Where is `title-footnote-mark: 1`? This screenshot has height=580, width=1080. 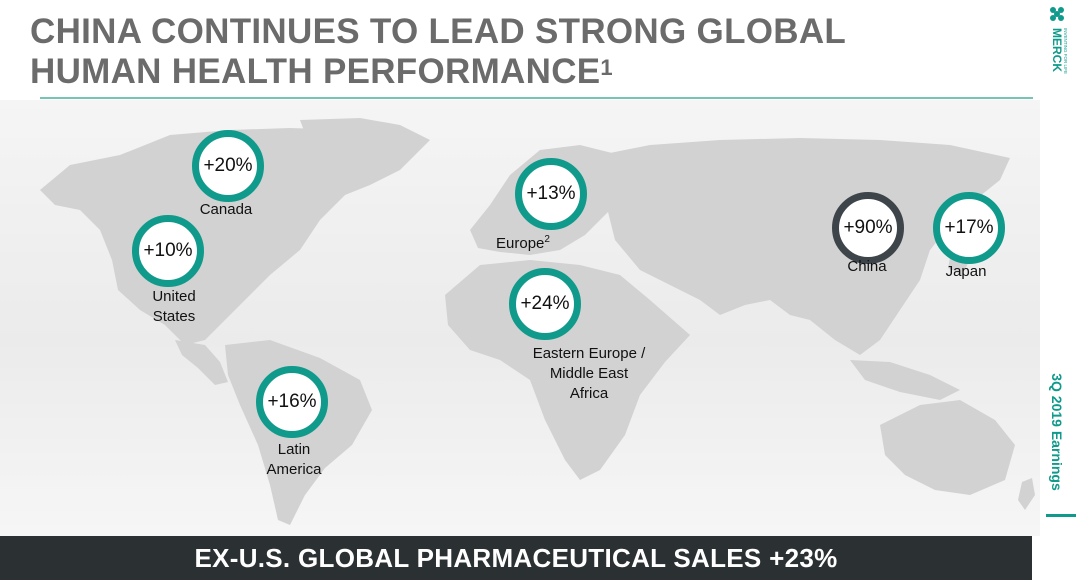
title-footnote-mark: 1 is located at coordinates (606, 67).